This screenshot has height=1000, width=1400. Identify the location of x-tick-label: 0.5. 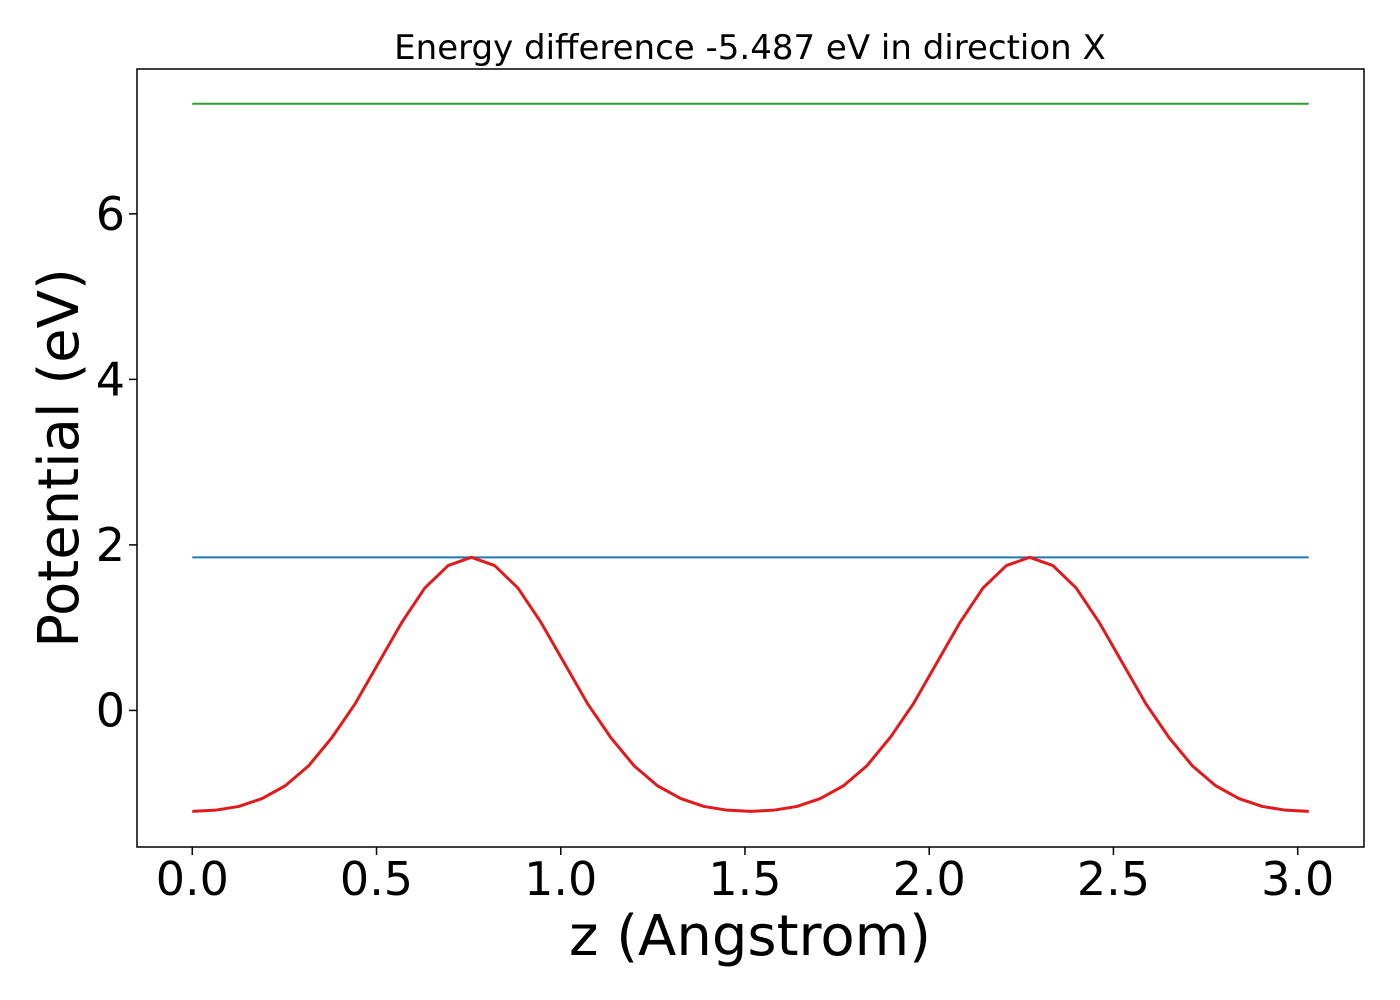
(376, 879).